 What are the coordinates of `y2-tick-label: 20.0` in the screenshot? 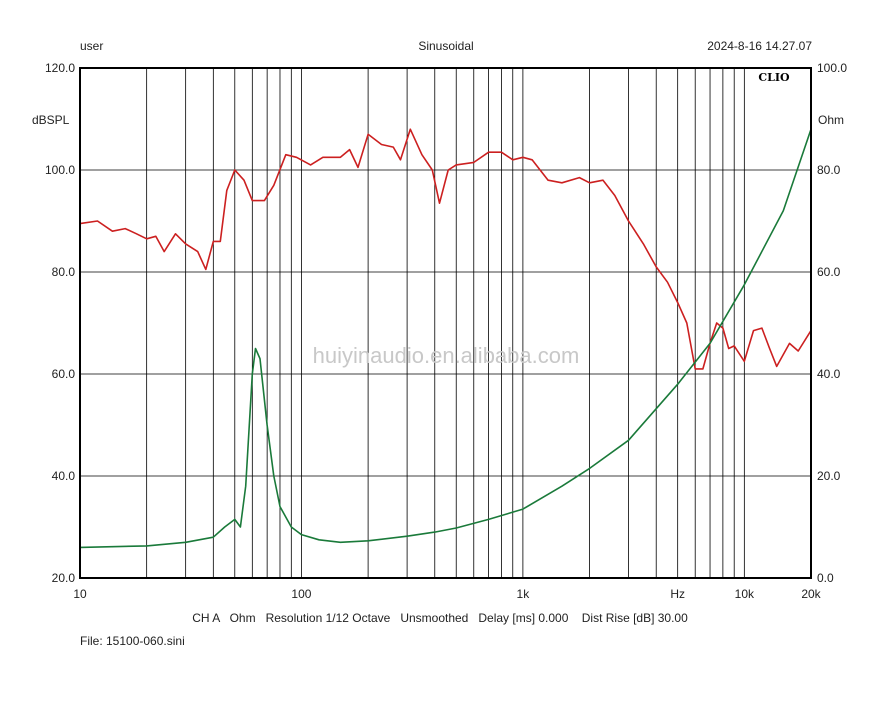 It's located at (829, 476).